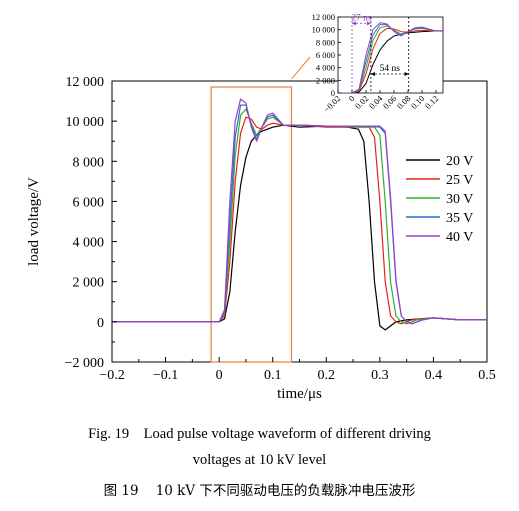  Describe the element at coordinates (111, 375) in the screenshot. I see `x-tick-label: −0.2` at that location.